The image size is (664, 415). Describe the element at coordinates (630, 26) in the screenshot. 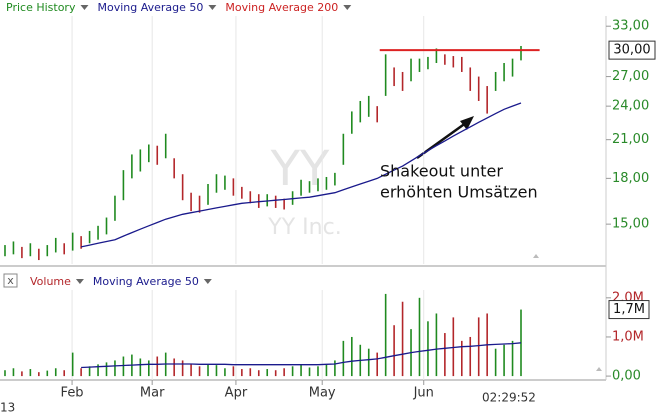

I see `y-tick-label: 33,00` at that location.